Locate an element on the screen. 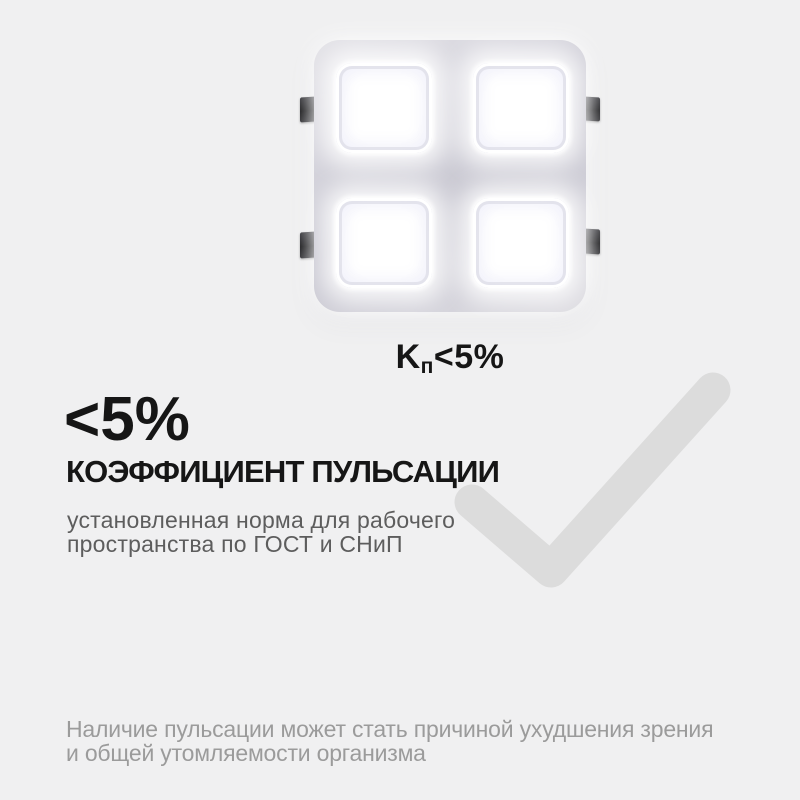 The image size is (800, 800). subtitle-line-2: пространства по ГОСТ и СНиП is located at coordinates (235, 544).